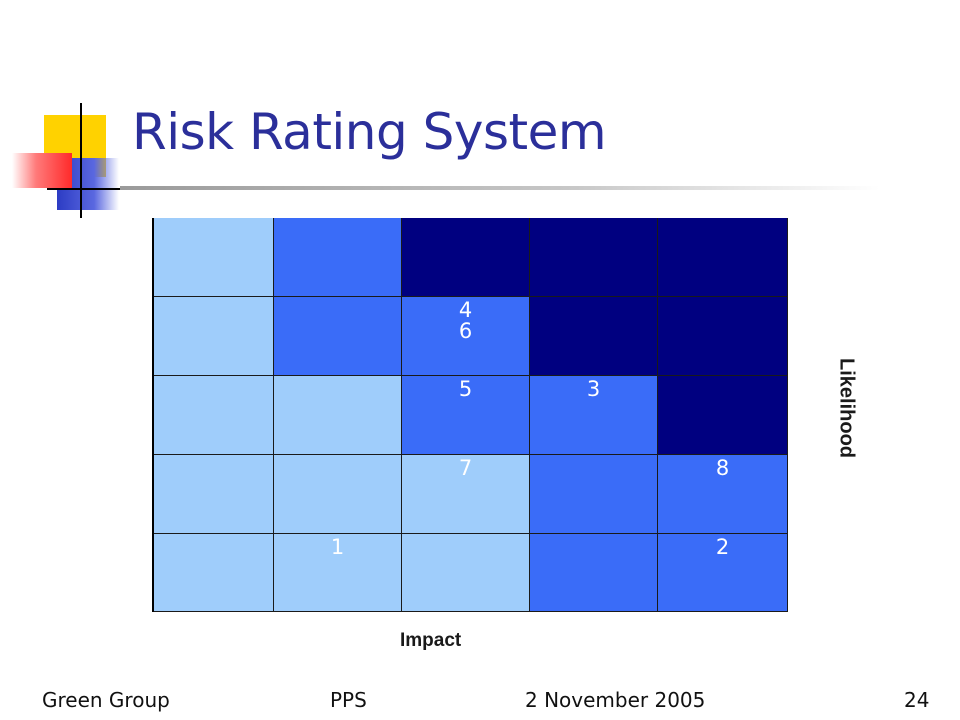  I want to click on risk-cell-label: 7, so click(465, 468).